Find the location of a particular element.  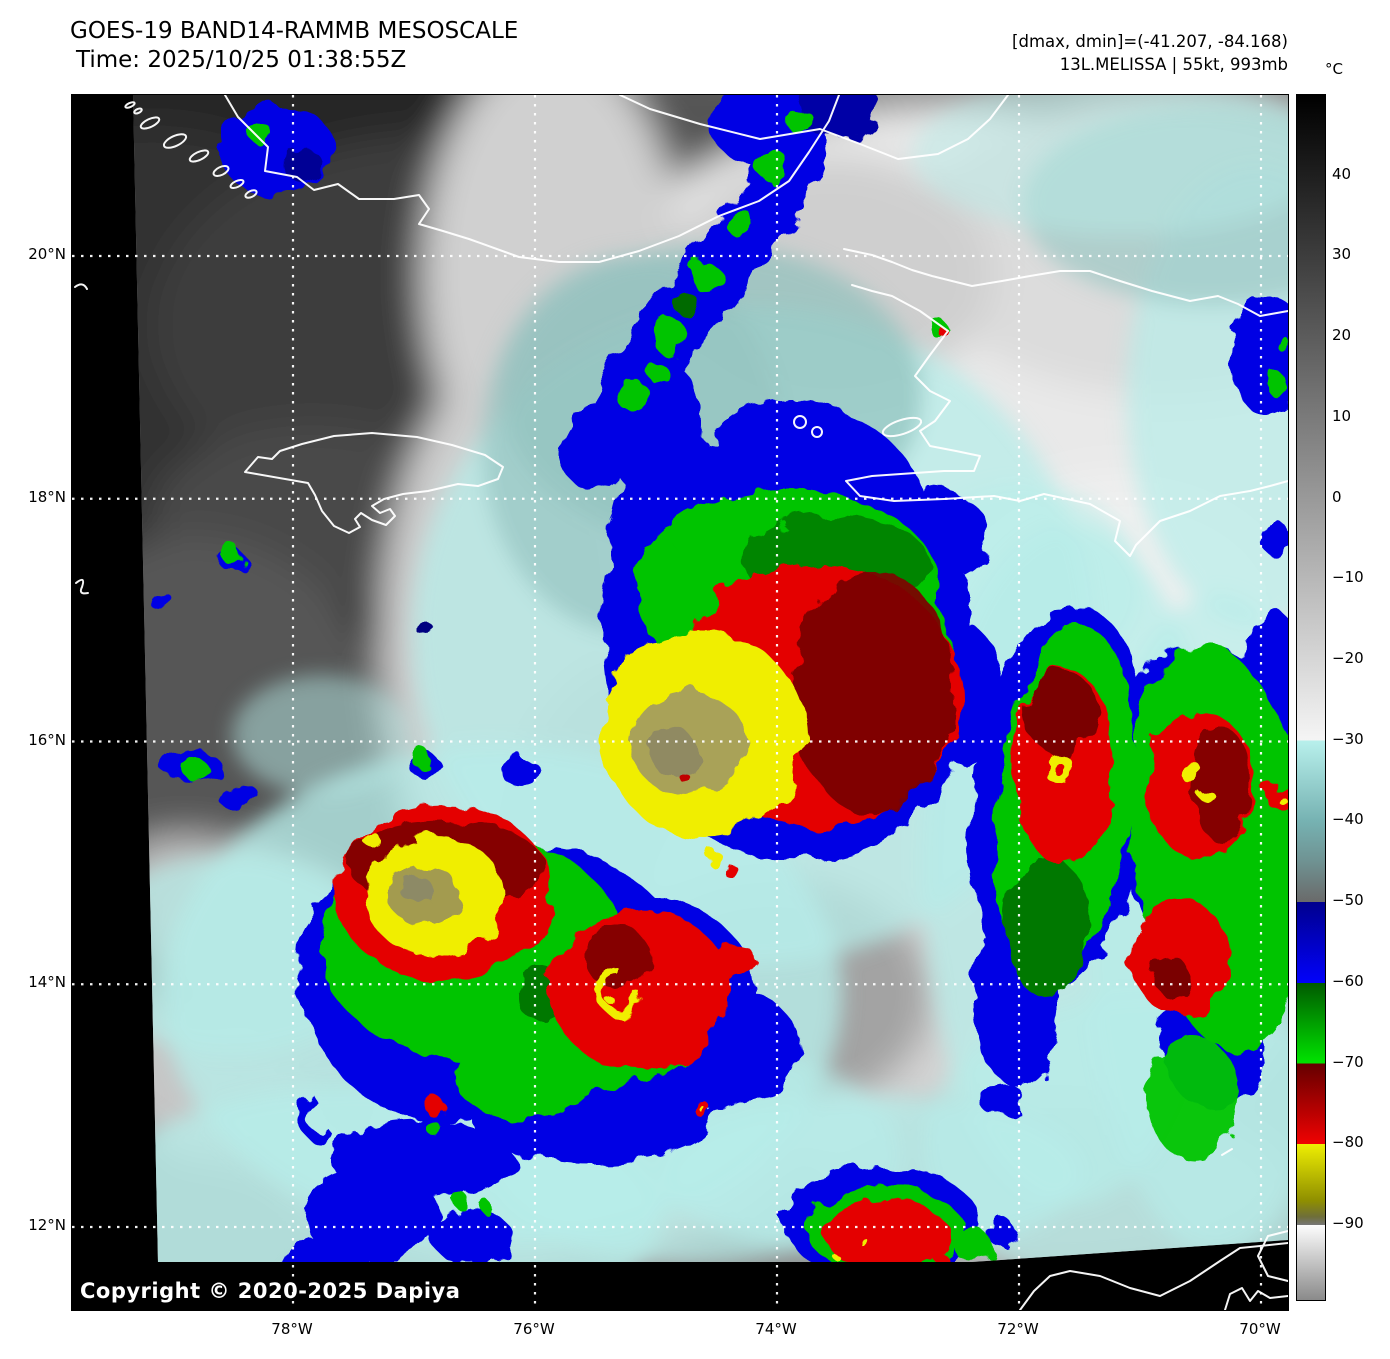

temperature-colorbar is located at coordinates (1311, 697).